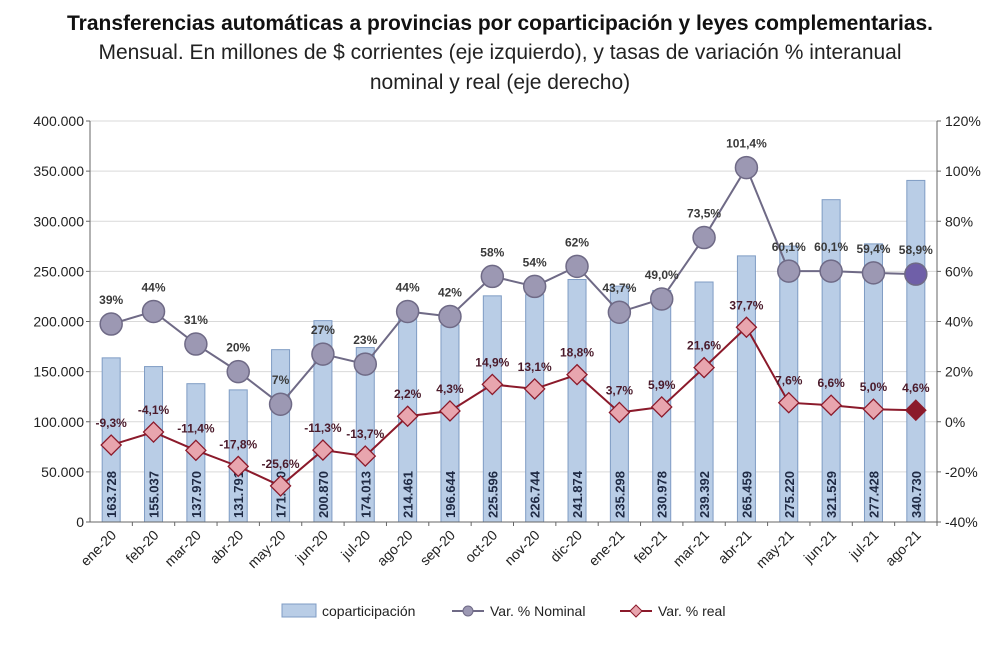  Describe the element at coordinates (111, 300) in the screenshot. I see `nominal-value-label: 39%` at that location.